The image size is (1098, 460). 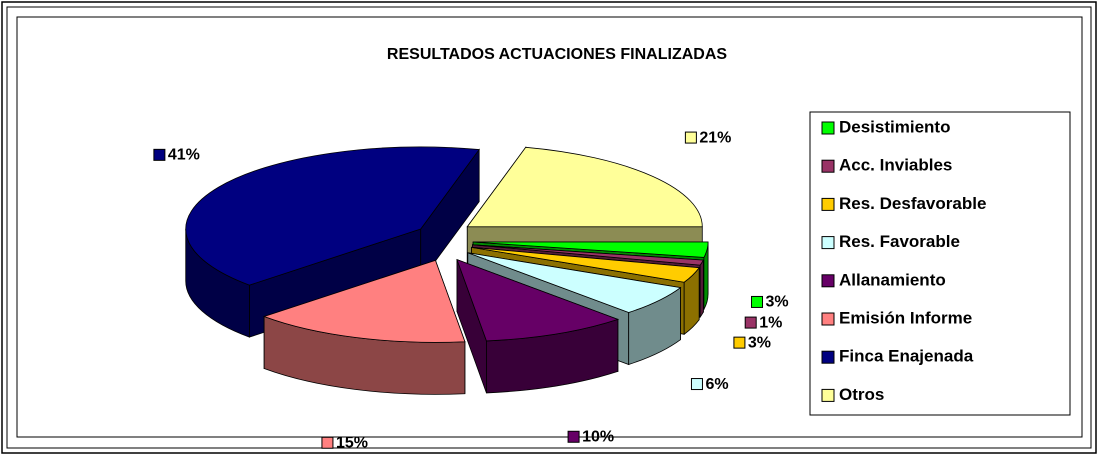 I want to click on legend-label: Acc. Inviables, so click(x=895, y=165).